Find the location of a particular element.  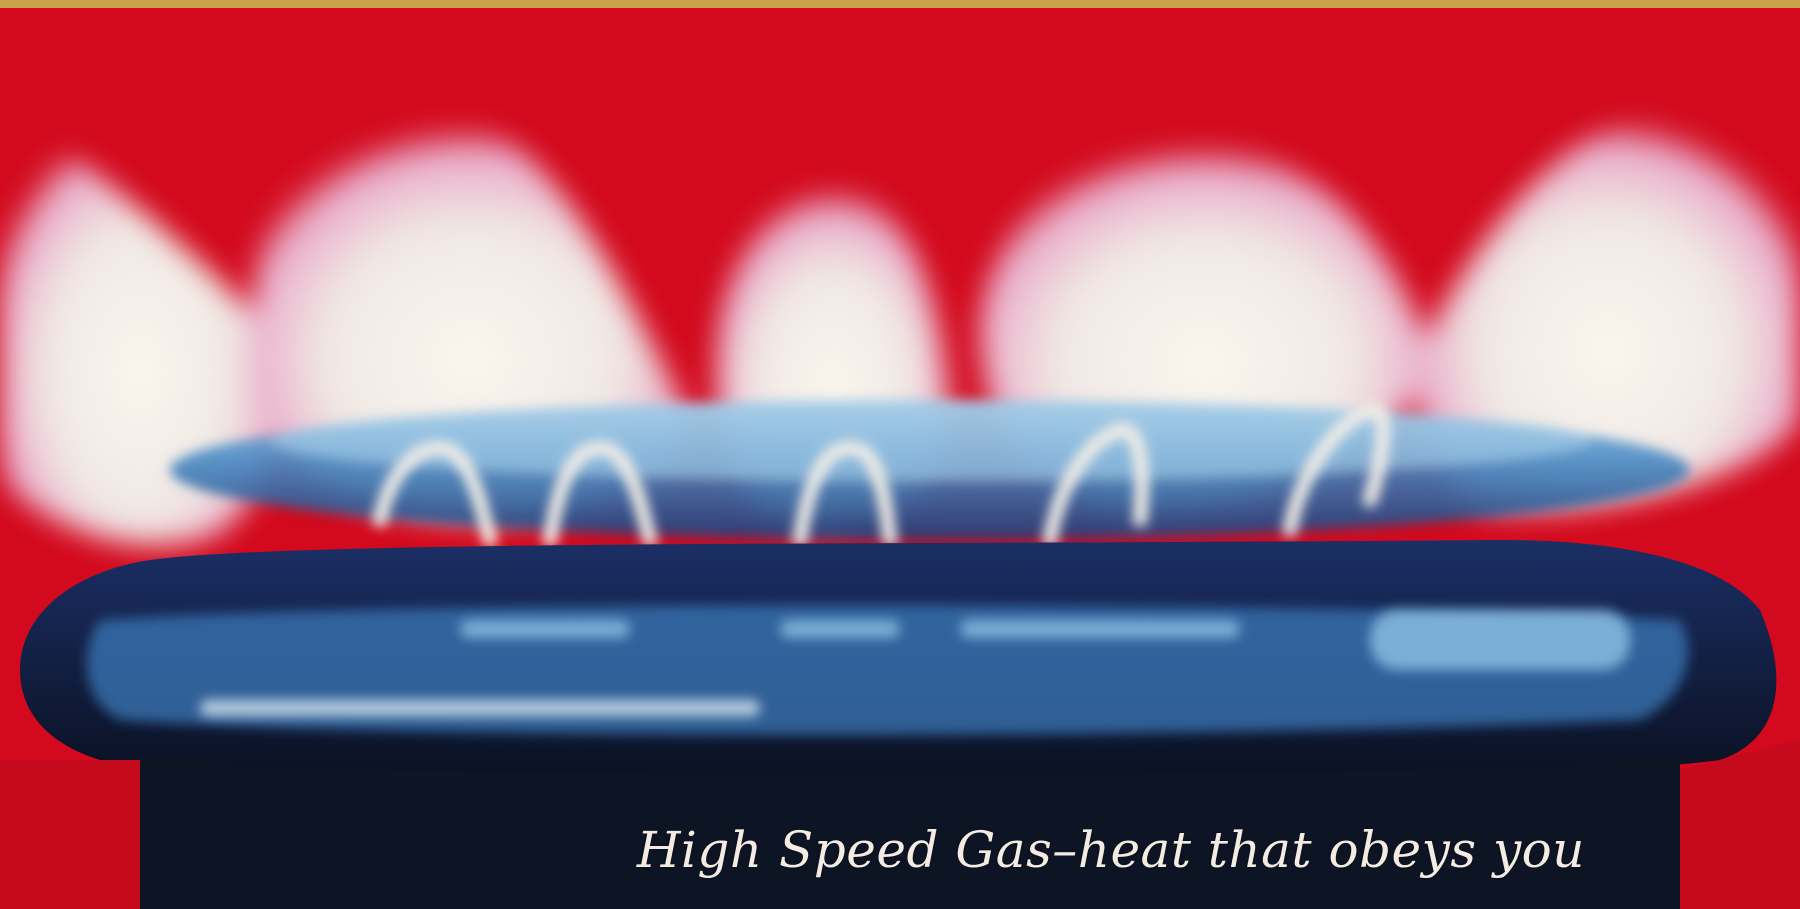

lower-right-red is located at coordinates (1740, 824).